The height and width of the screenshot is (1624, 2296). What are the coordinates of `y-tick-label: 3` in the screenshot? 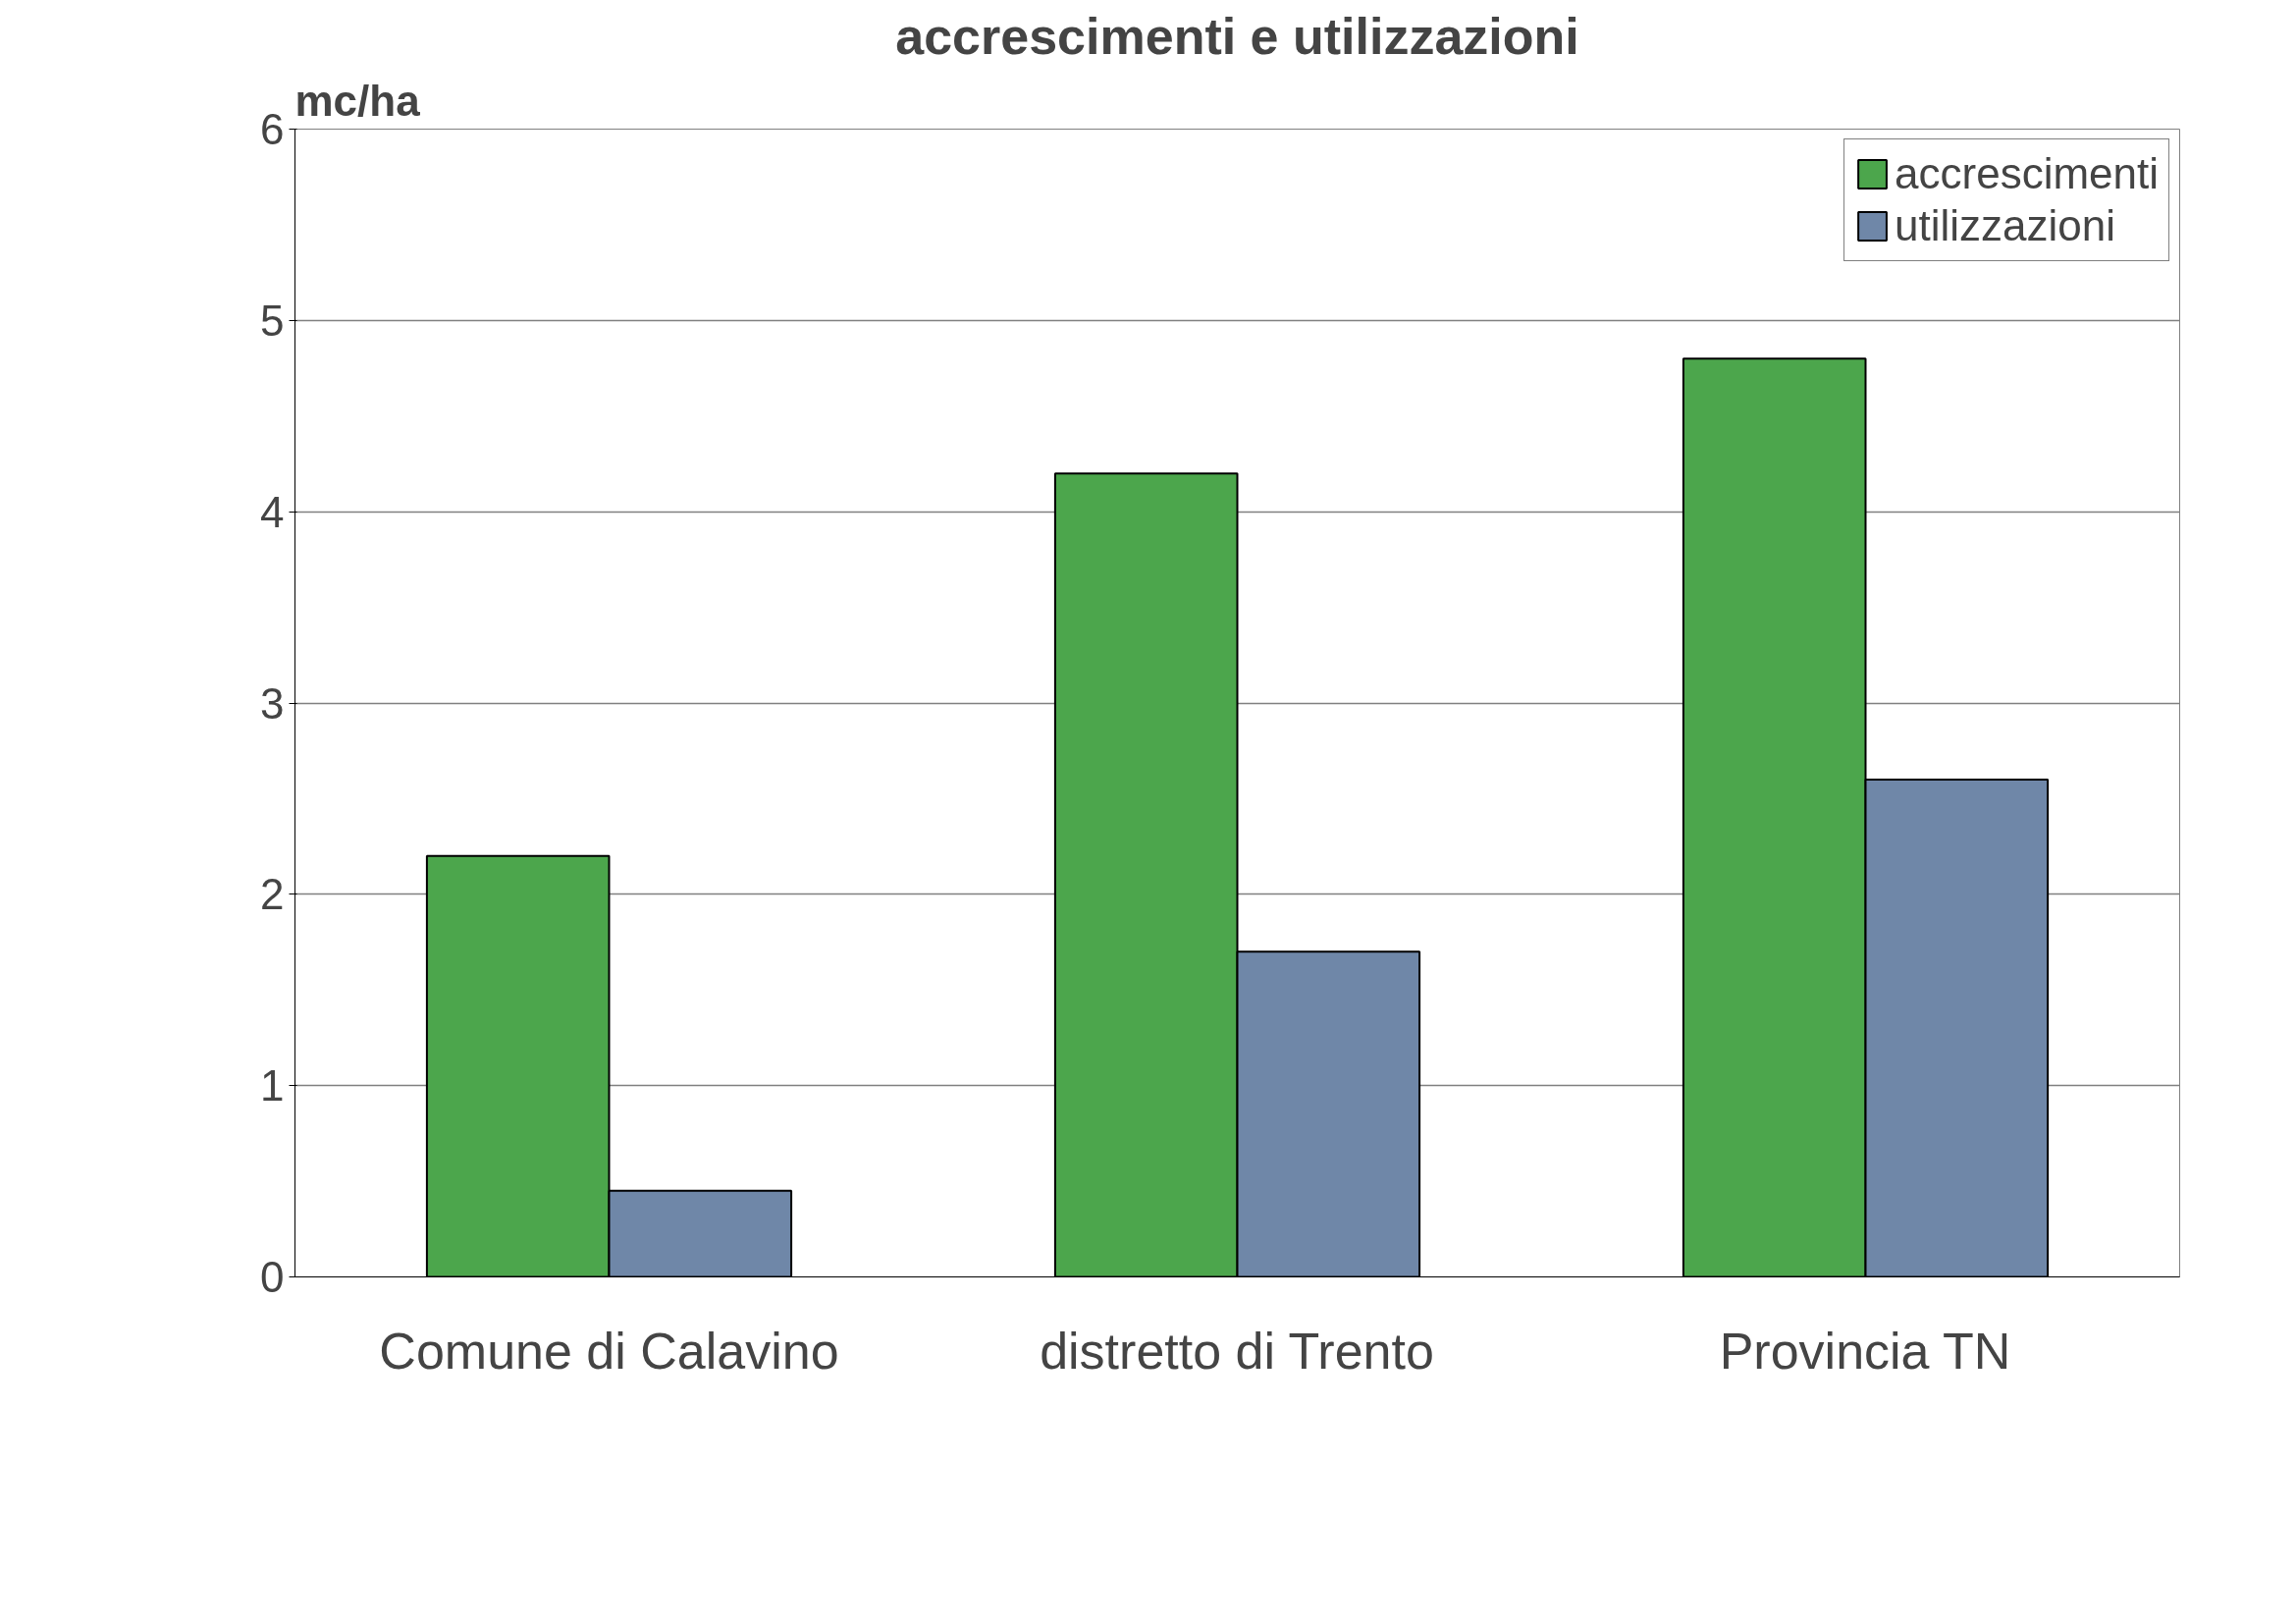 It's located at (272, 703).